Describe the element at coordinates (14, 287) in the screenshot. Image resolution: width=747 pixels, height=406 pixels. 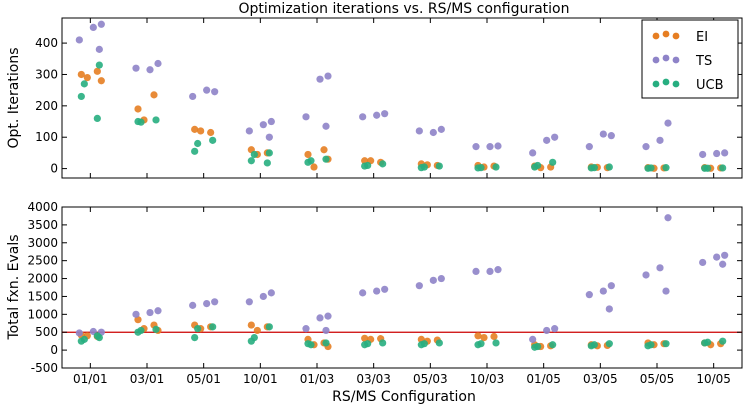
I see `bottom-y-axis-label: Total fxn. Evals` at that location.